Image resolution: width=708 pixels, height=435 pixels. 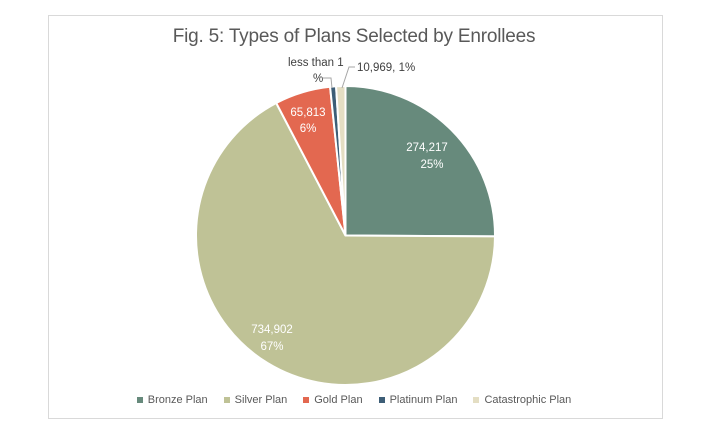 What do you see at coordinates (226, 400) in the screenshot?
I see `silver-swatch` at bounding box center [226, 400].